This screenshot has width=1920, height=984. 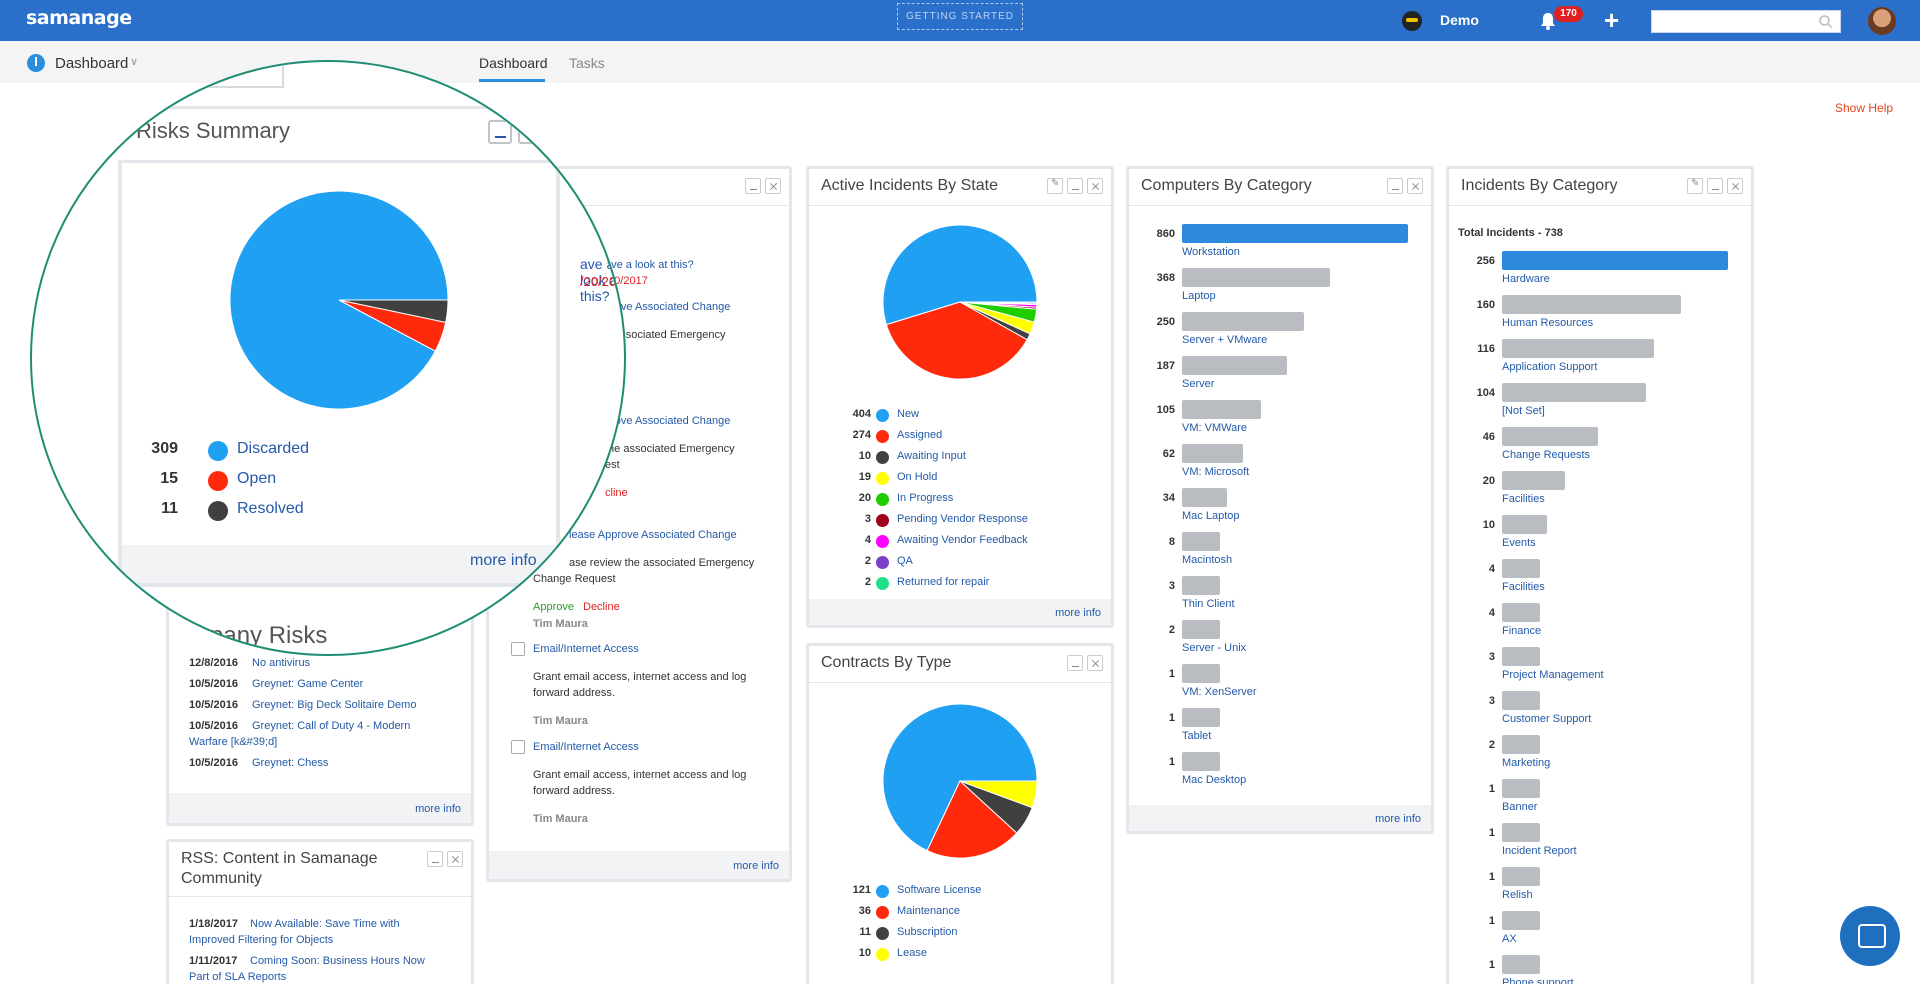 What do you see at coordinates (920, 435) in the screenshot?
I see `legend-label: Assigned` at bounding box center [920, 435].